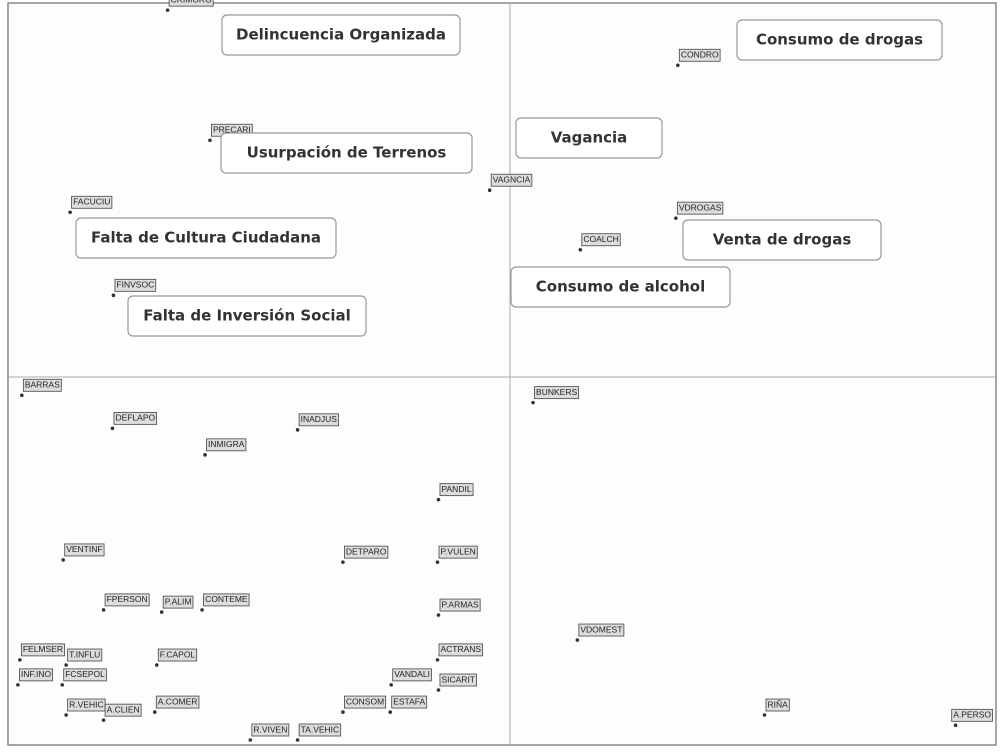 This screenshot has height=752, width=1006. I want to click on point-label: P.ALIM, so click(178, 601).